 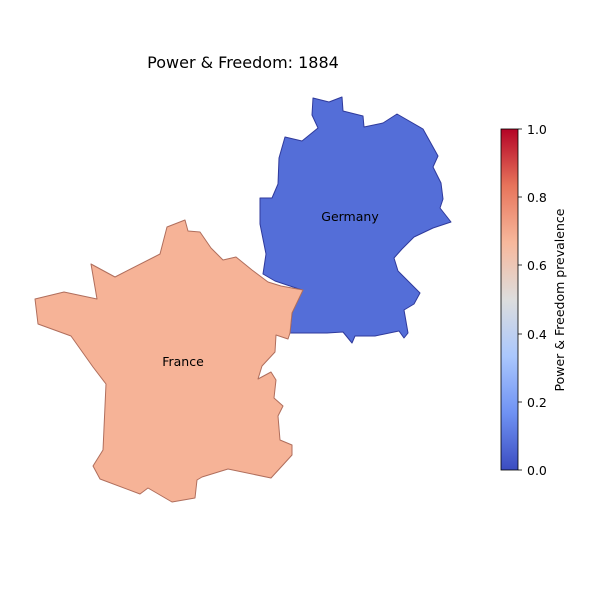 I want to click on label-germany: Germany, so click(x=350, y=216).